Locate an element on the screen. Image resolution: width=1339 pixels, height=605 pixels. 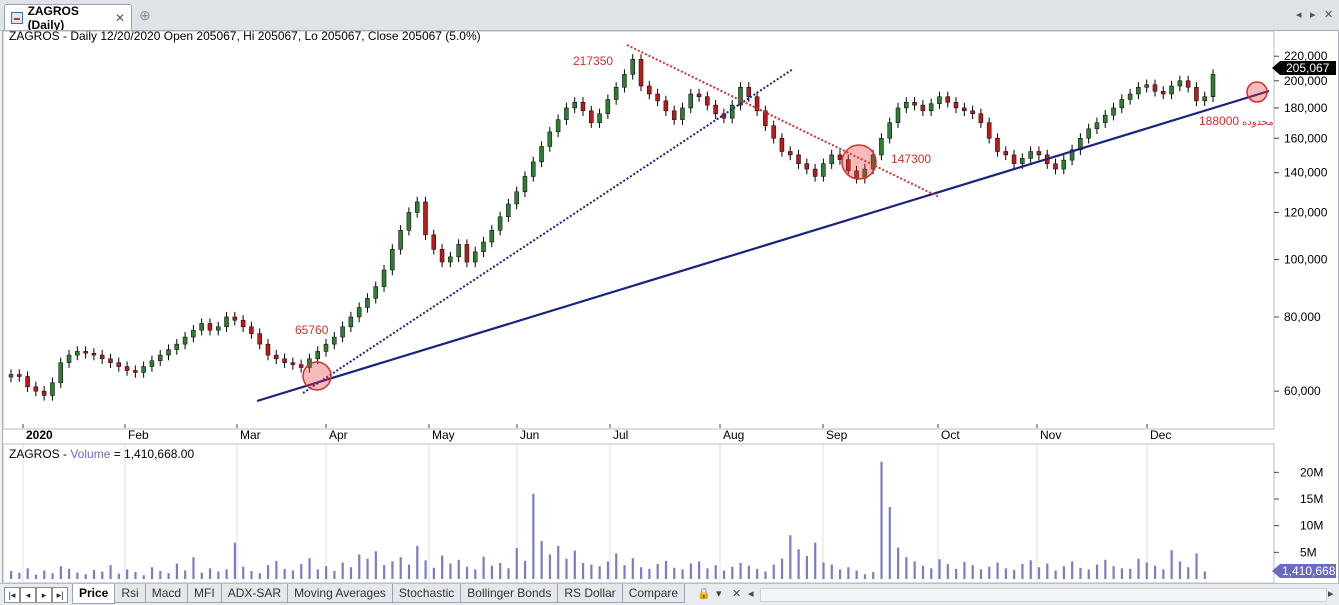
next-sheet-icon: ▸ is located at coordinates (44, 595).